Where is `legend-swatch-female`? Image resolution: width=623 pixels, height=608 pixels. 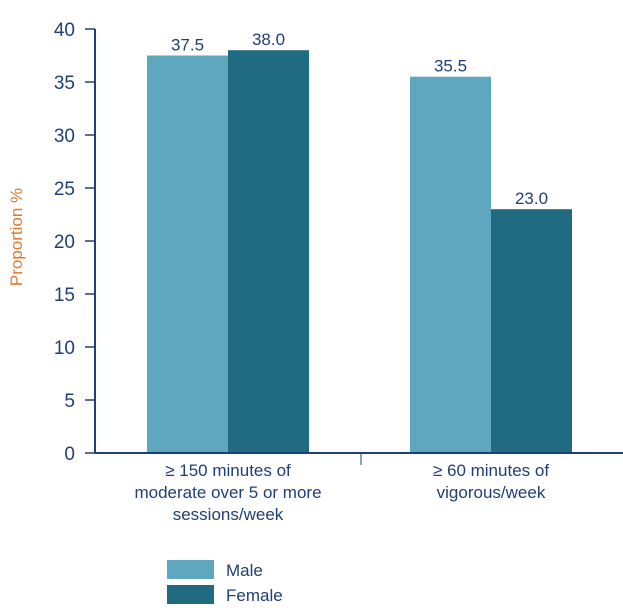
legend-swatch-female is located at coordinates (190, 594).